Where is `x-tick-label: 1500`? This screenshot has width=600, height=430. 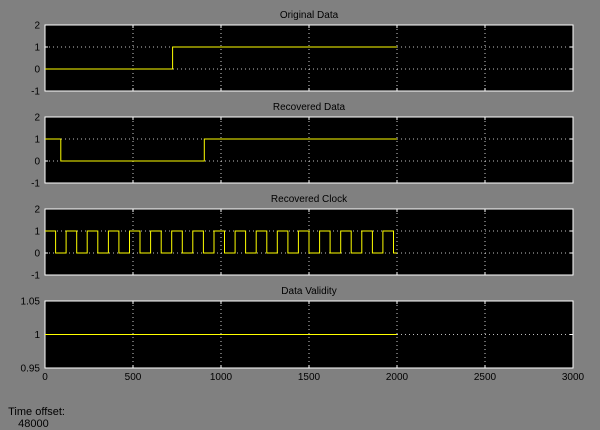 x-tick-label: 1500 is located at coordinates (309, 377).